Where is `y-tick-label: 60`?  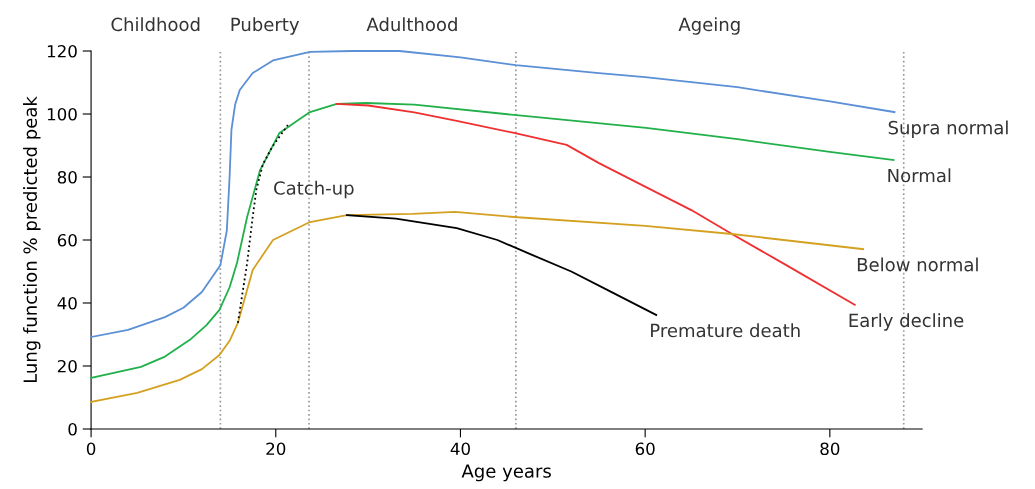
y-tick-label: 60 is located at coordinates (67, 240).